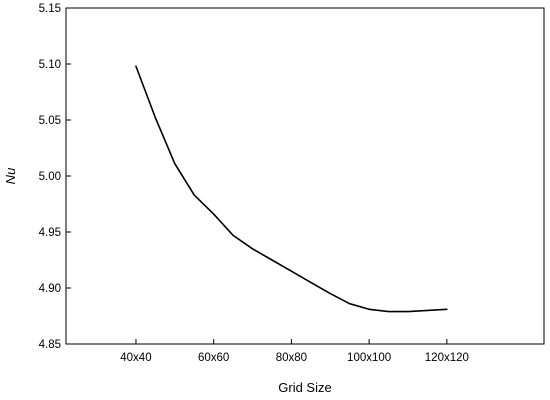 The height and width of the screenshot is (400, 550). What do you see at coordinates (369, 358) in the screenshot?
I see `x-tick-label: 100x100` at bounding box center [369, 358].